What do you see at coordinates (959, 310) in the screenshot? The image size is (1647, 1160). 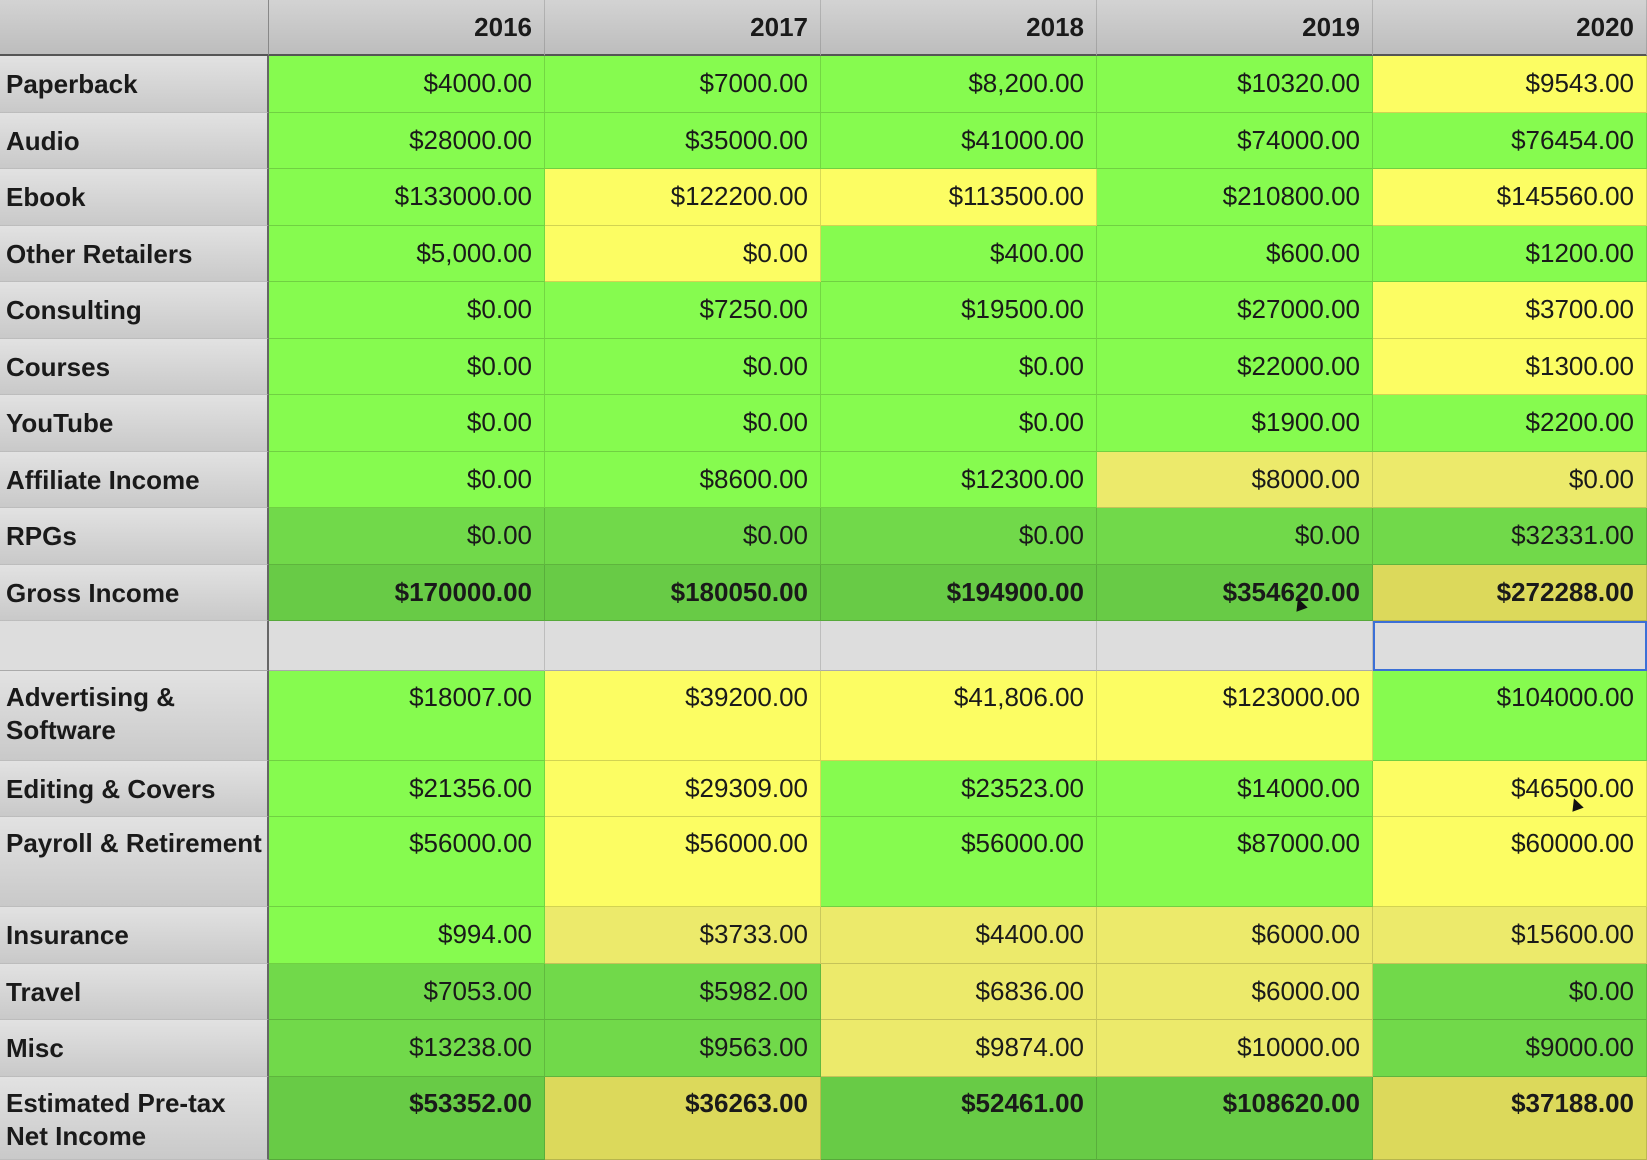 I see `cell-consulting-2018: $19500.00` at bounding box center [959, 310].